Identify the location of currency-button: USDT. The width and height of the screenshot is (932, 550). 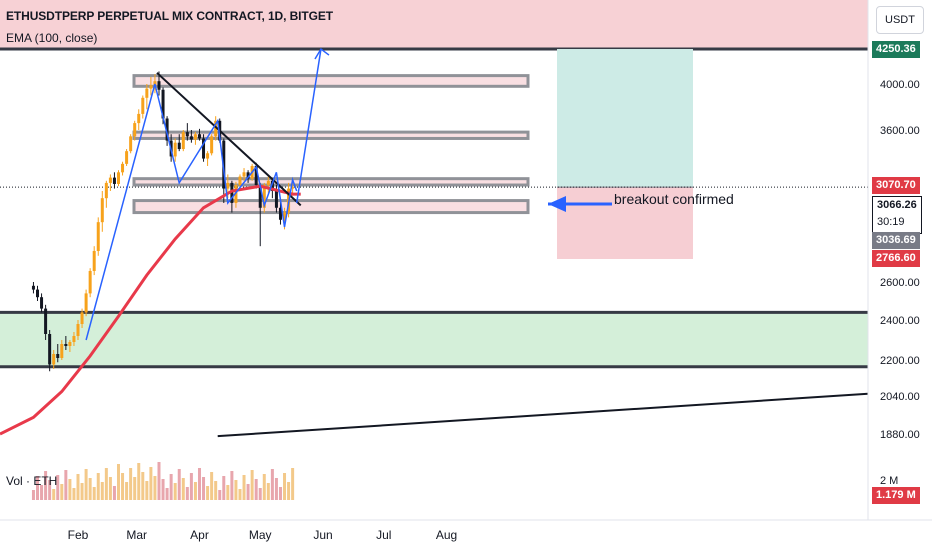
(900, 20).